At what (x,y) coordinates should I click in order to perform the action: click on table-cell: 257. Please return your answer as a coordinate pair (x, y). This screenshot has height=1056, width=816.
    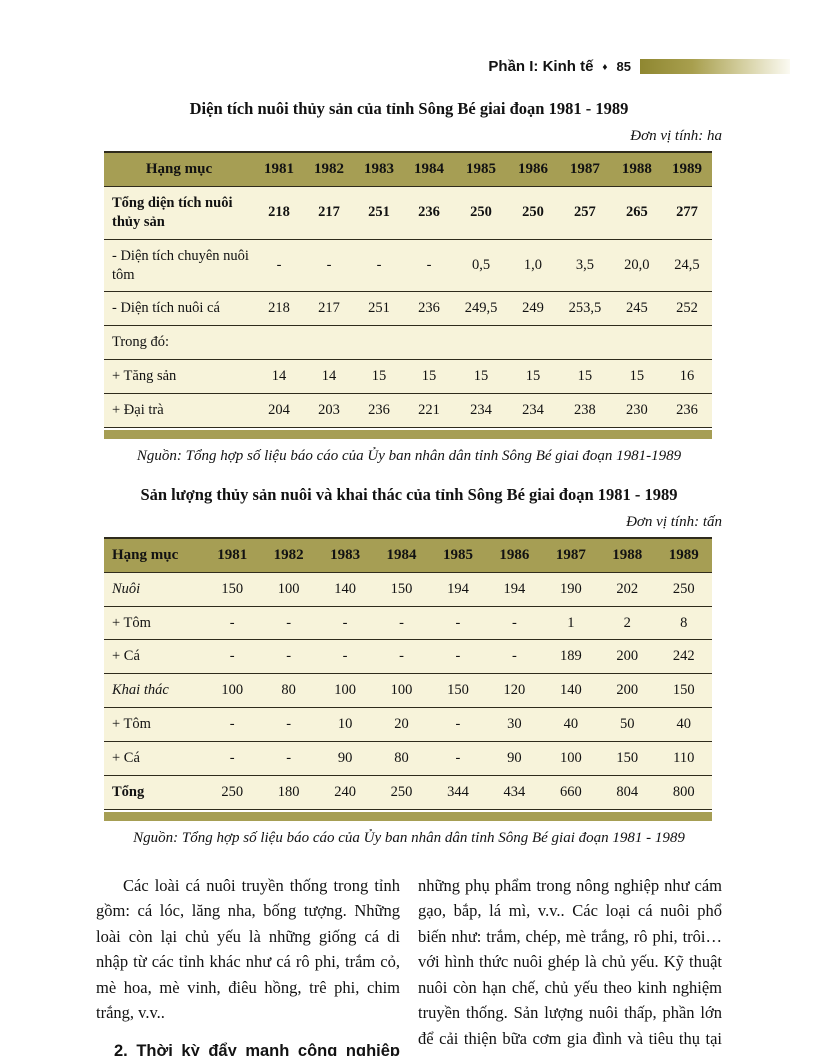
    Looking at the image, I should click on (584, 213).